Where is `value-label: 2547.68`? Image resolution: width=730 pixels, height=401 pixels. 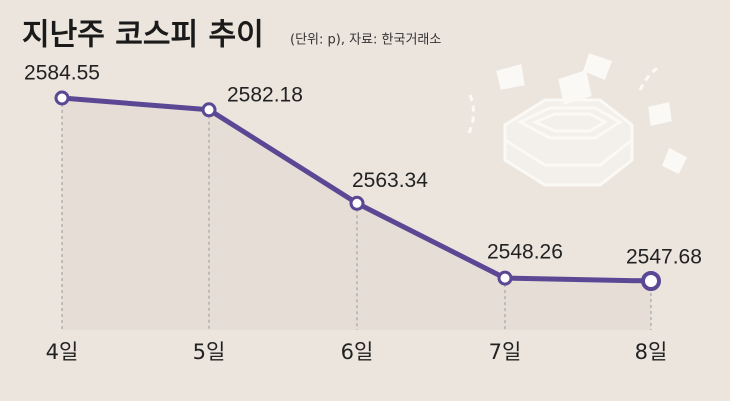 value-label: 2547.68 is located at coordinates (664, 257).